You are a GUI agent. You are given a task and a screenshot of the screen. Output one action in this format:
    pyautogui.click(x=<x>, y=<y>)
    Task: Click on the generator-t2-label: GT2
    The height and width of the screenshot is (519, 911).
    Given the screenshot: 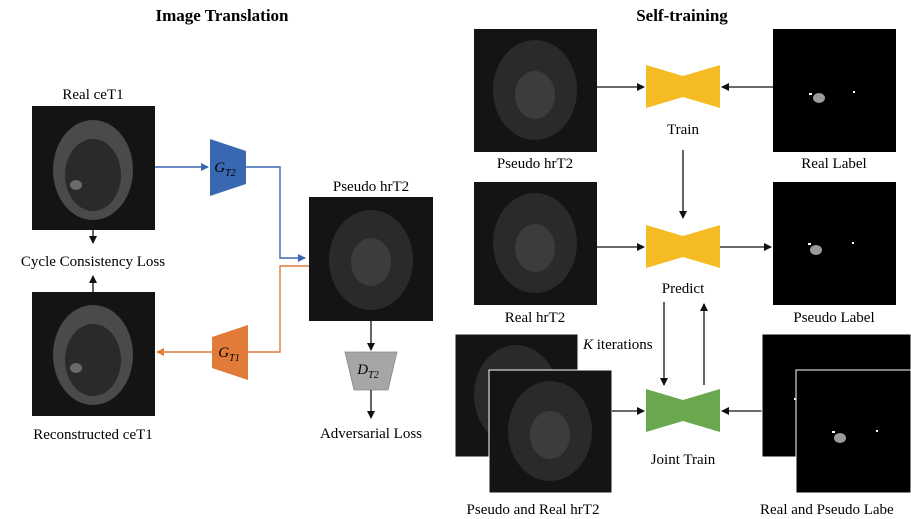 What is the action you would take?
    pyautogui.click(x=224, y=169)
    